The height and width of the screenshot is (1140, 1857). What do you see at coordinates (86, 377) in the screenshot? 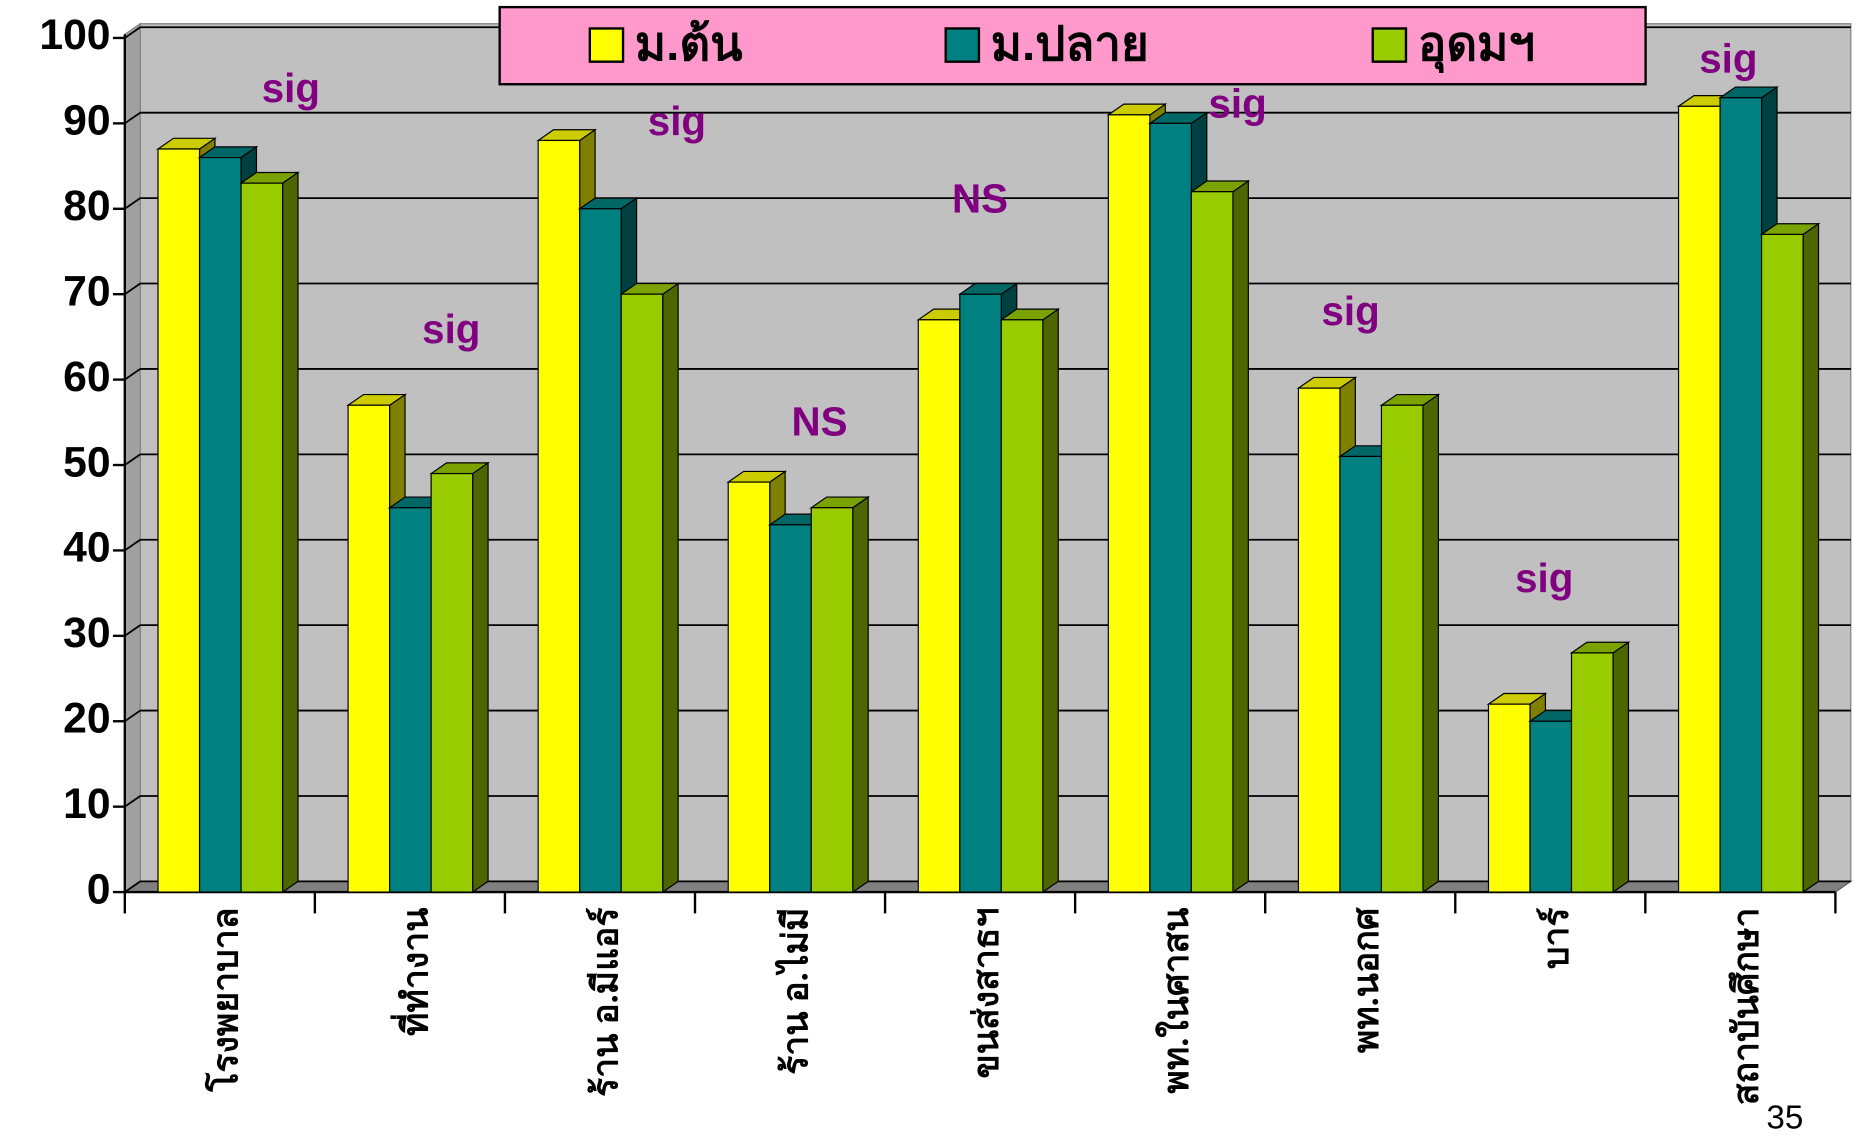
I see `y-tick-label: 60` at bounding box center [86, 377].